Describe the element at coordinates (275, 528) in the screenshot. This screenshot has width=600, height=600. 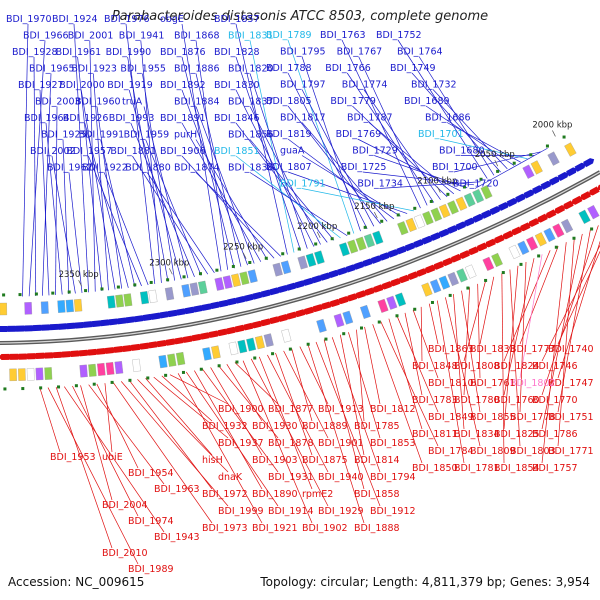
I see `bottom-gene-label: BDI_1921` at that location.